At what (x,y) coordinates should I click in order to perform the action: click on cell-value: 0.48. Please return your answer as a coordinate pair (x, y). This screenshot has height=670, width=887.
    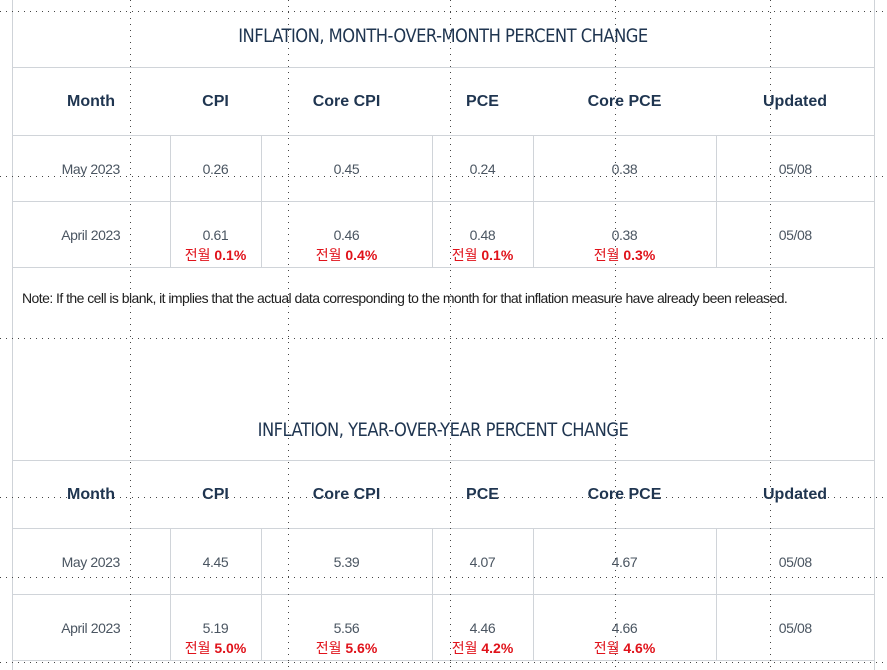
    Looking at the image, I should click on (482, 234).